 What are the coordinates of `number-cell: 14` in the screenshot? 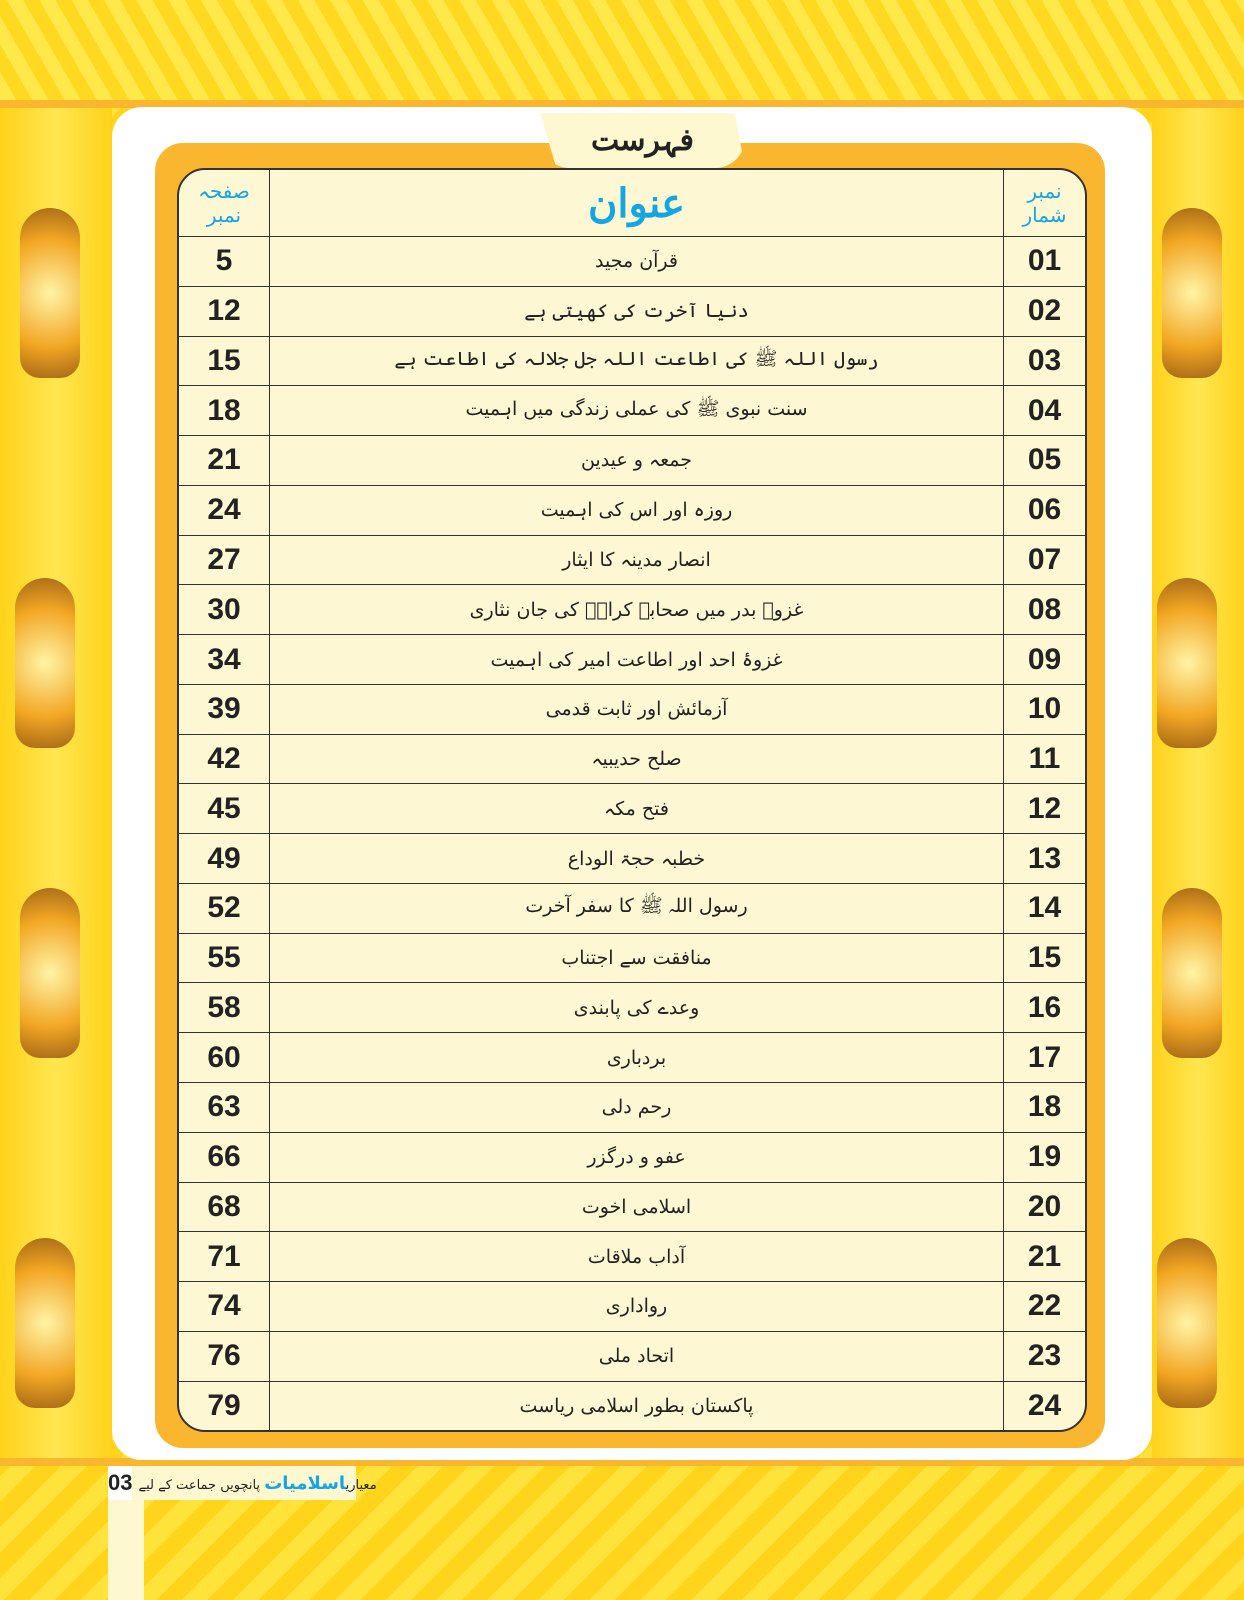 It's located at (1044, 908).